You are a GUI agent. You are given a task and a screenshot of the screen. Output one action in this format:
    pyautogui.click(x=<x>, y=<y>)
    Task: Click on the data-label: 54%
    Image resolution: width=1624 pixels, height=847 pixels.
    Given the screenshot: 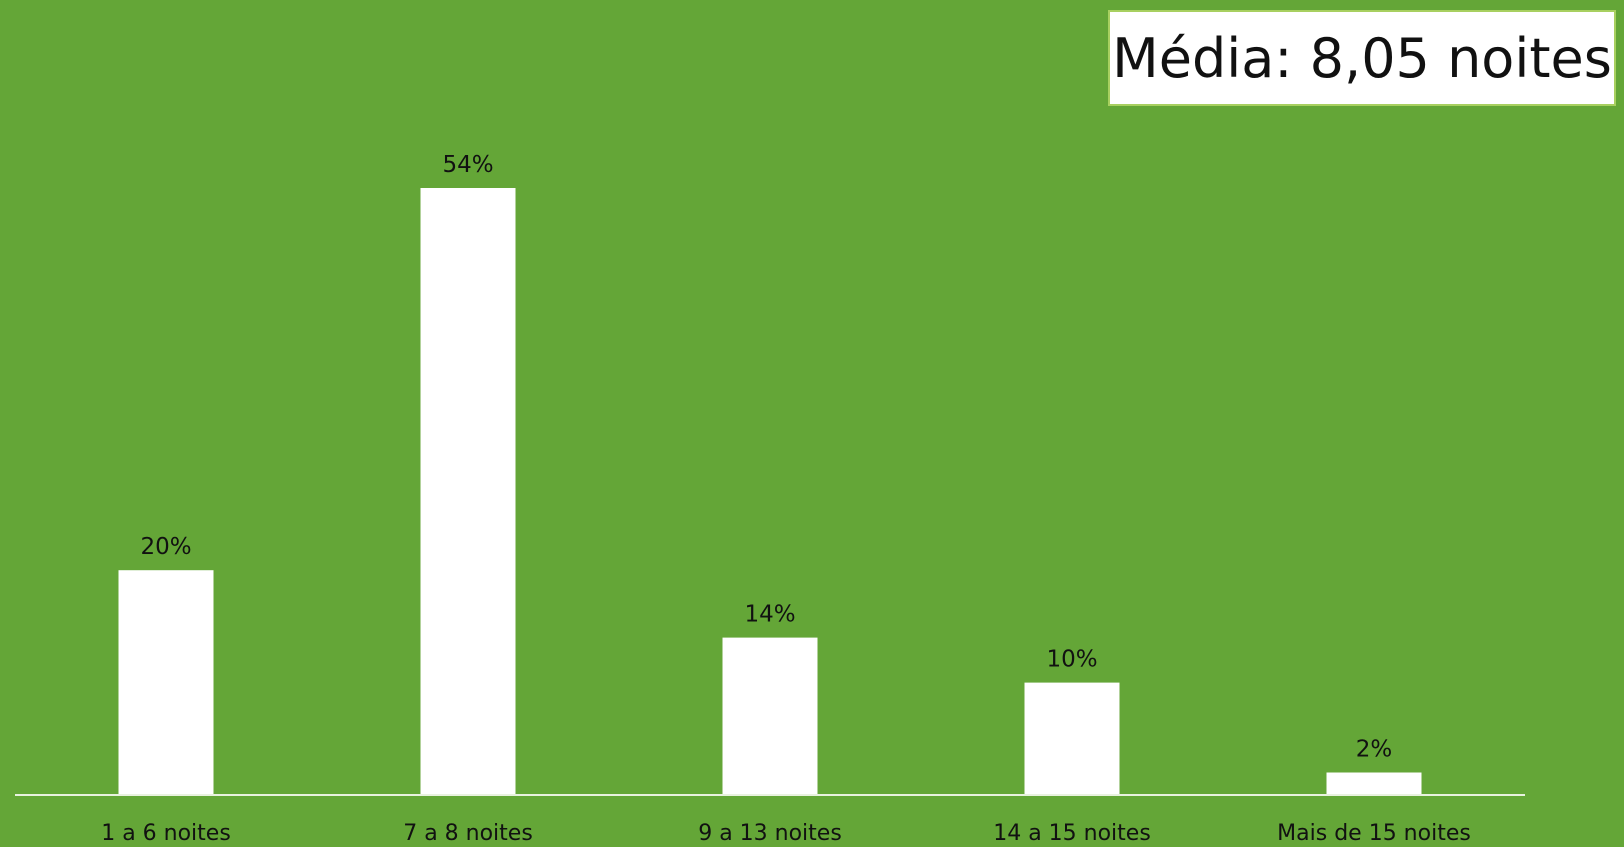 What is the action you would take?
    pyautogui.click(x=467, y=165)
    